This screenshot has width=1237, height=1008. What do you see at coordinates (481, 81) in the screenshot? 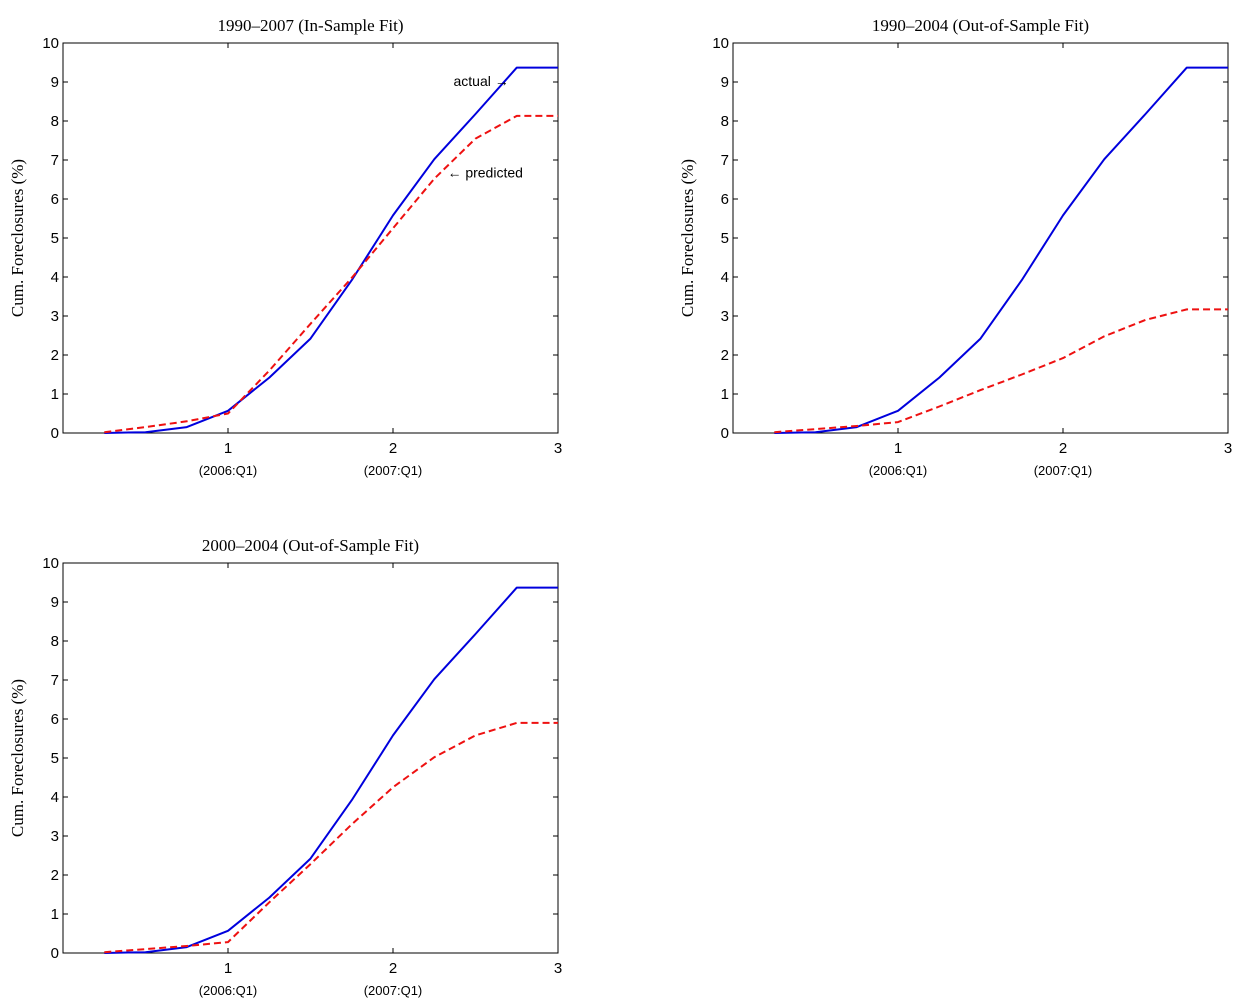
I see `annotation: actual →` at bounding box center [481, 81].